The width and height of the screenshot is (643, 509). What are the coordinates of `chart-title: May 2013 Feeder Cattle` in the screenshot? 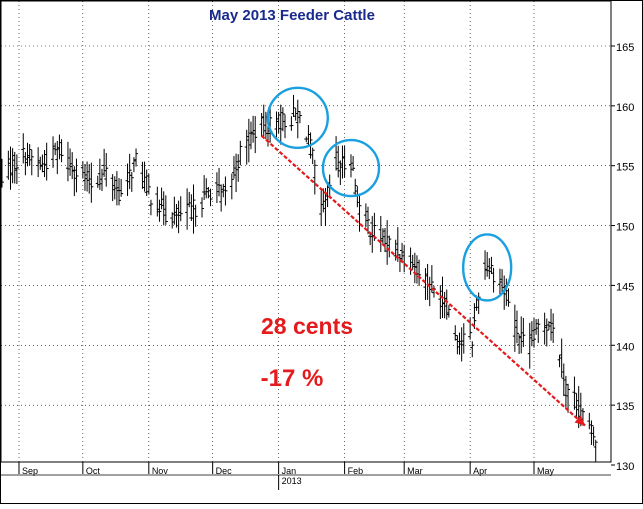 It's located at (292, 15).